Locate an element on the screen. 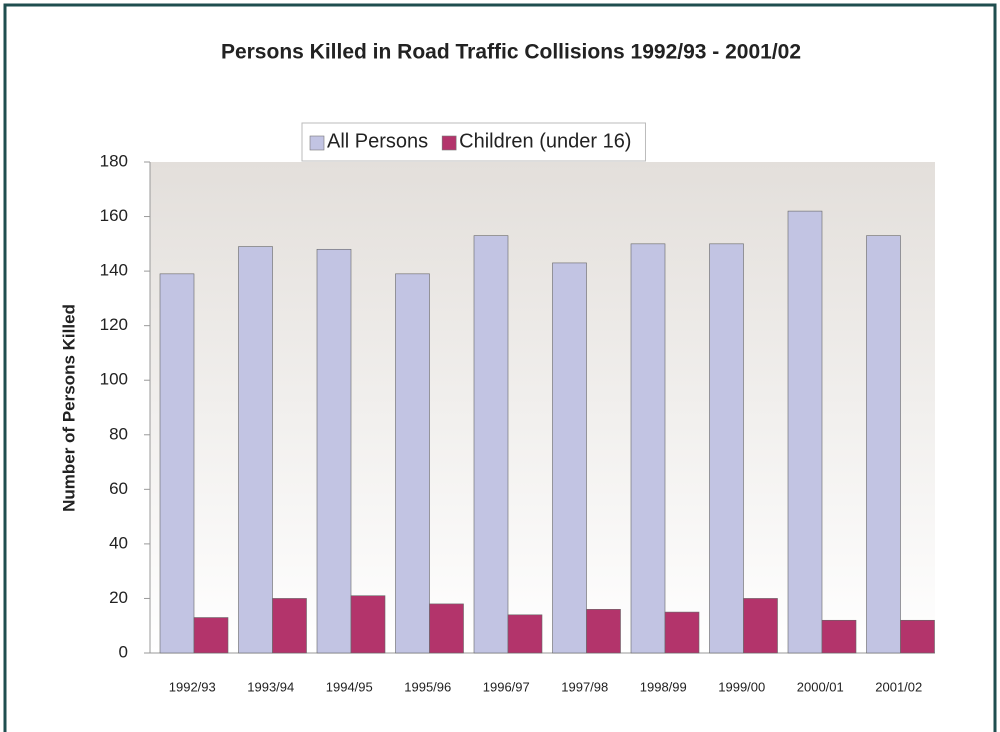  x-tick-label: 1992/93 is located at coordinates (192, 686).